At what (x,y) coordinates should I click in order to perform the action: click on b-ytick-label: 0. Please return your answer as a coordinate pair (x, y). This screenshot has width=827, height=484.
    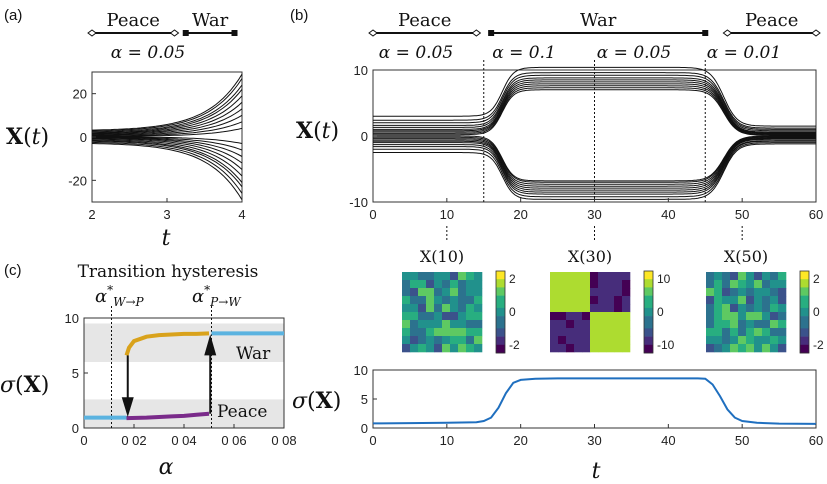
    Looking at the image, I should click on (364, 136).